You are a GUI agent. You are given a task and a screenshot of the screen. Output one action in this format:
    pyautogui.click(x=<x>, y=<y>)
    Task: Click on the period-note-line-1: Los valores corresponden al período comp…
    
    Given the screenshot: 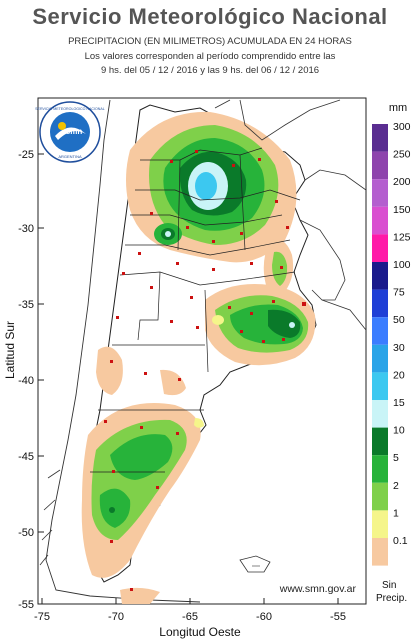 What is the action you would take?
    pyautogui.click(x=210, y=56)
    